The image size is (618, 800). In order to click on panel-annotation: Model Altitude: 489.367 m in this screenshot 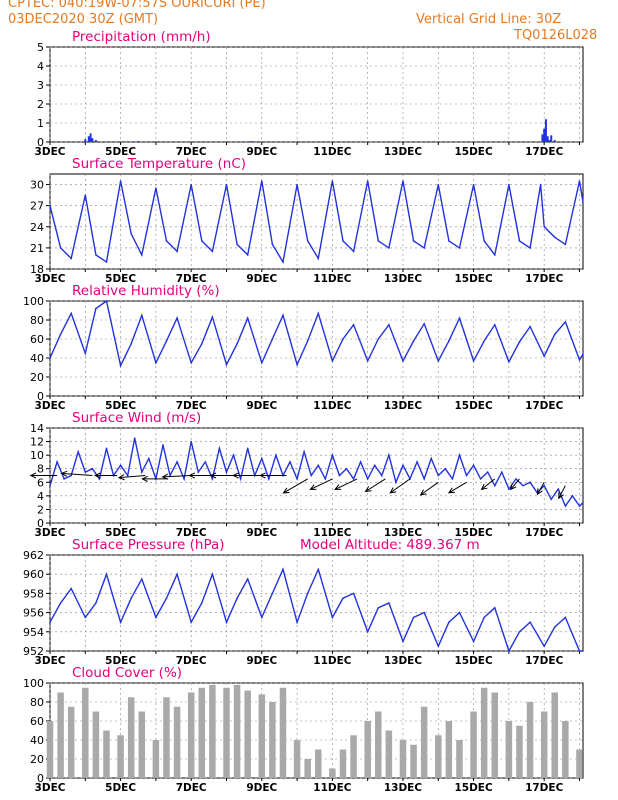, I will do `click(390, 545)`.